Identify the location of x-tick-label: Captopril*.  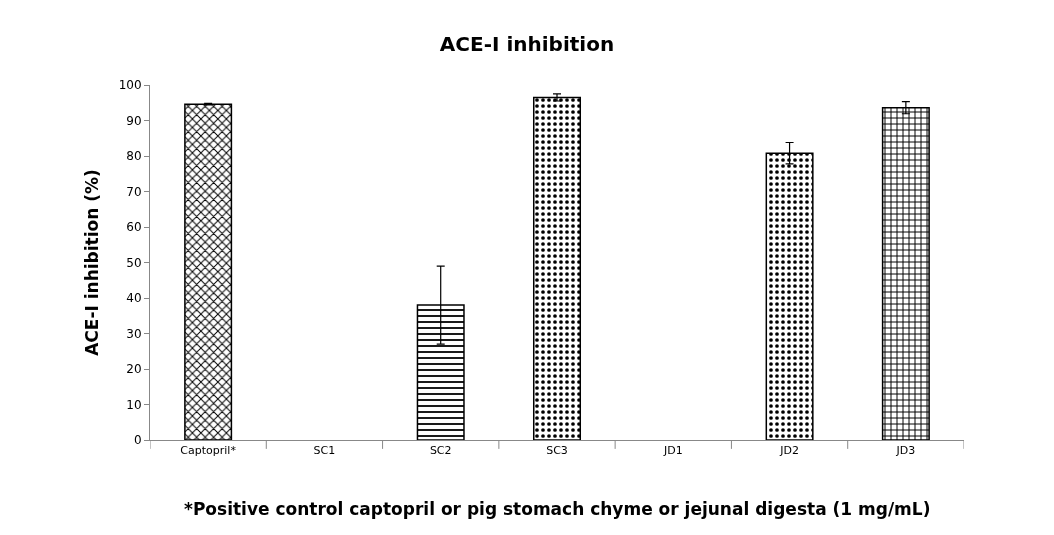
(208, 451).